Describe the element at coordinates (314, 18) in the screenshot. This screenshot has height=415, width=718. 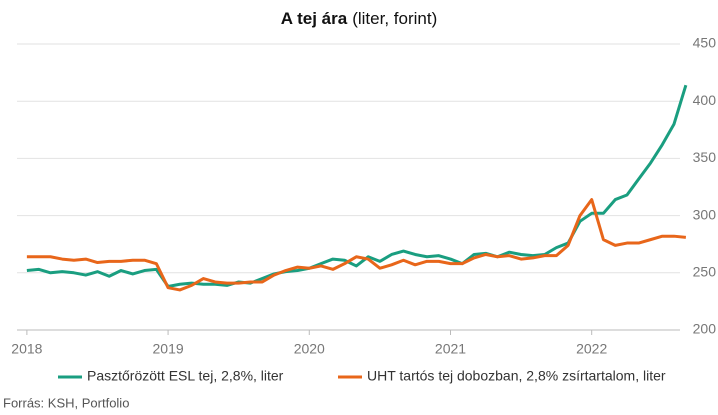
I see `title: A tej ára` at that location.